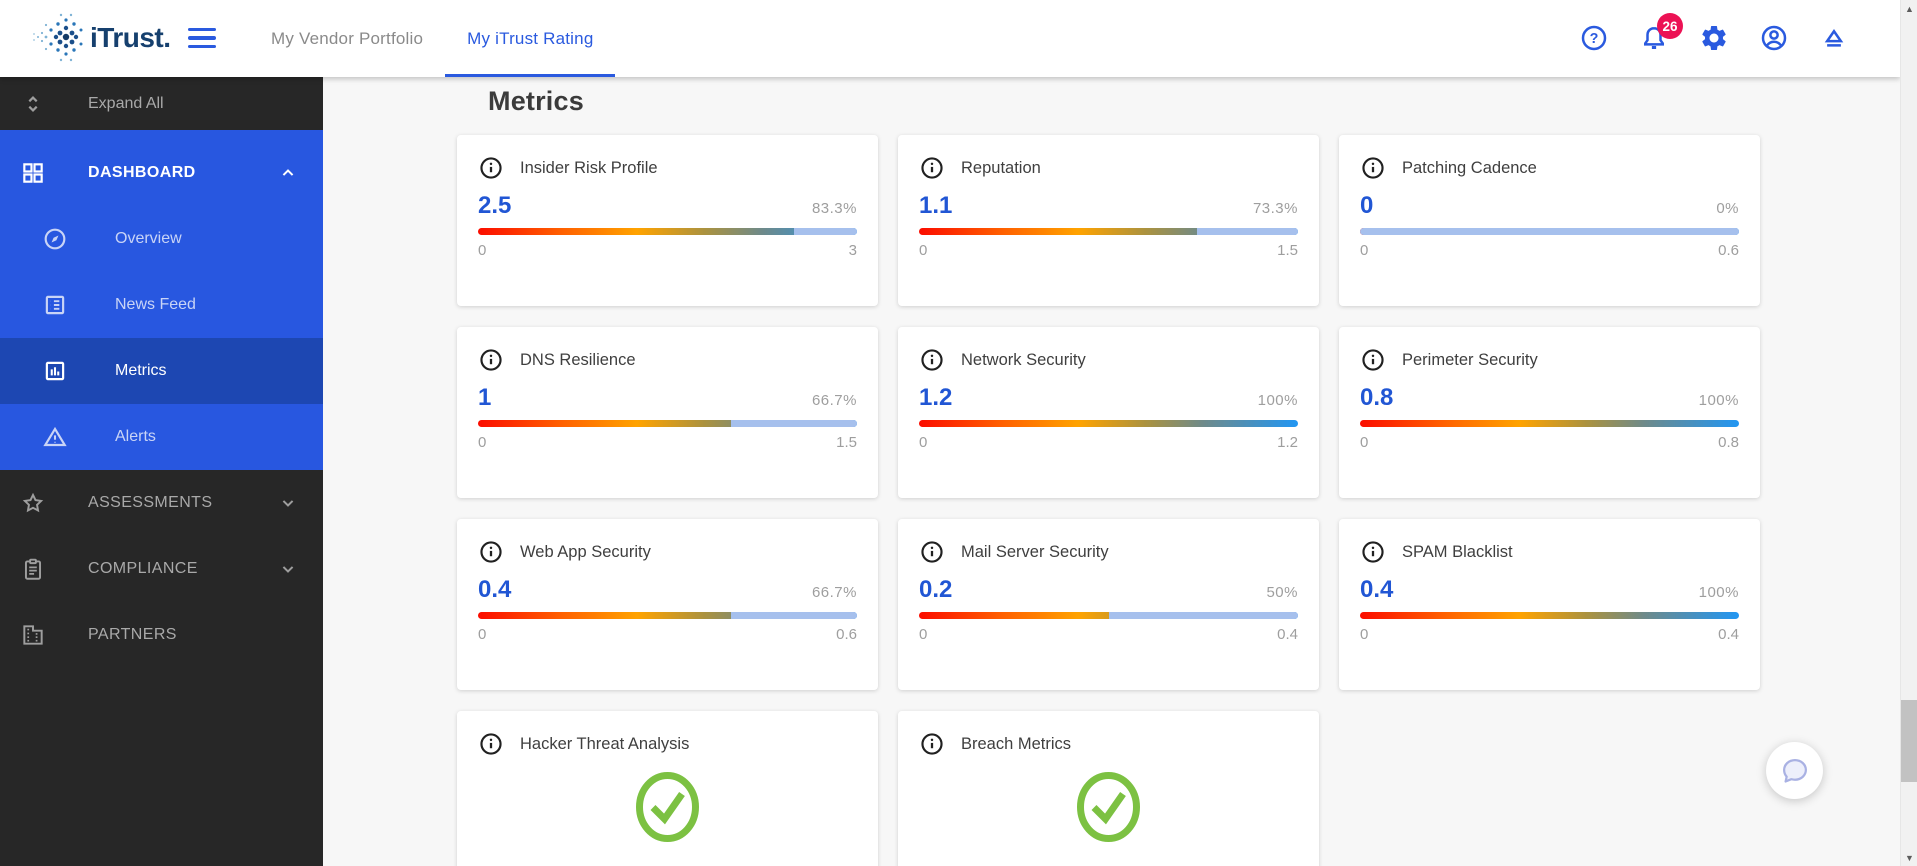 This screenshot has width=1917, height=866. What do you see at coordinates (1001, 167) in the screenshot?
I see `metric-title: Reputation` at bounding box center [1001, 167].